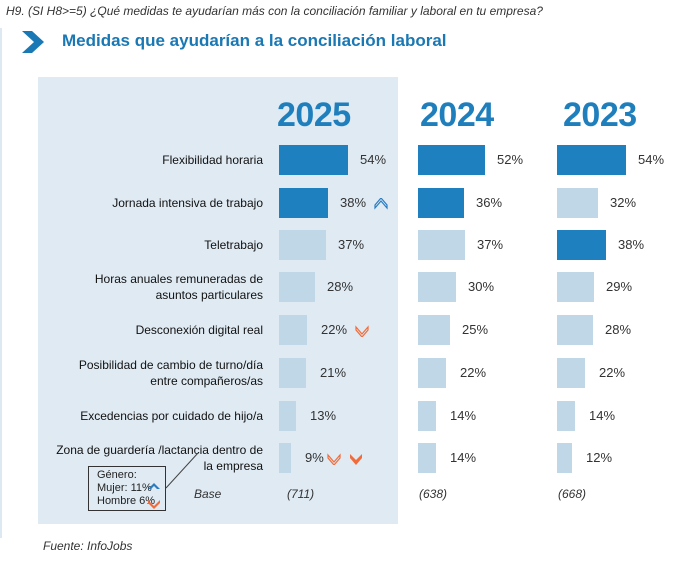 The width and height of the screenshot is (684, 569). I want to click on year-heading-2023: 2023, so click(600, 115).